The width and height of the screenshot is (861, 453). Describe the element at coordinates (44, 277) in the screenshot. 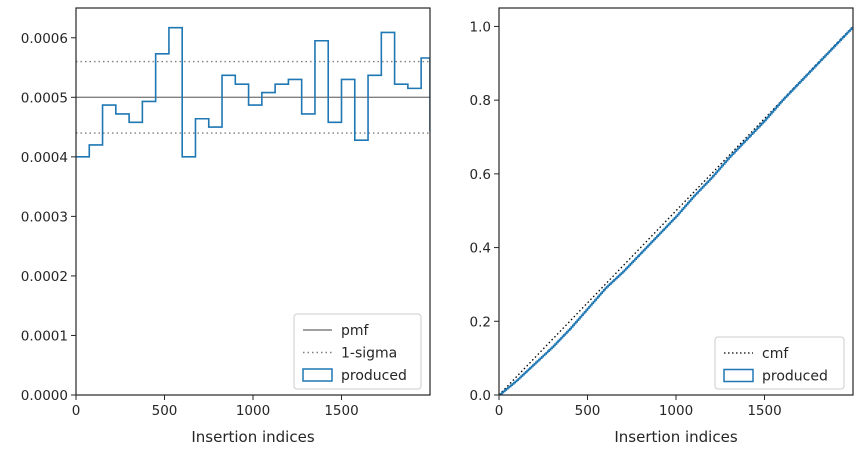

I see `y-tick-label: 0.0002` at that location.